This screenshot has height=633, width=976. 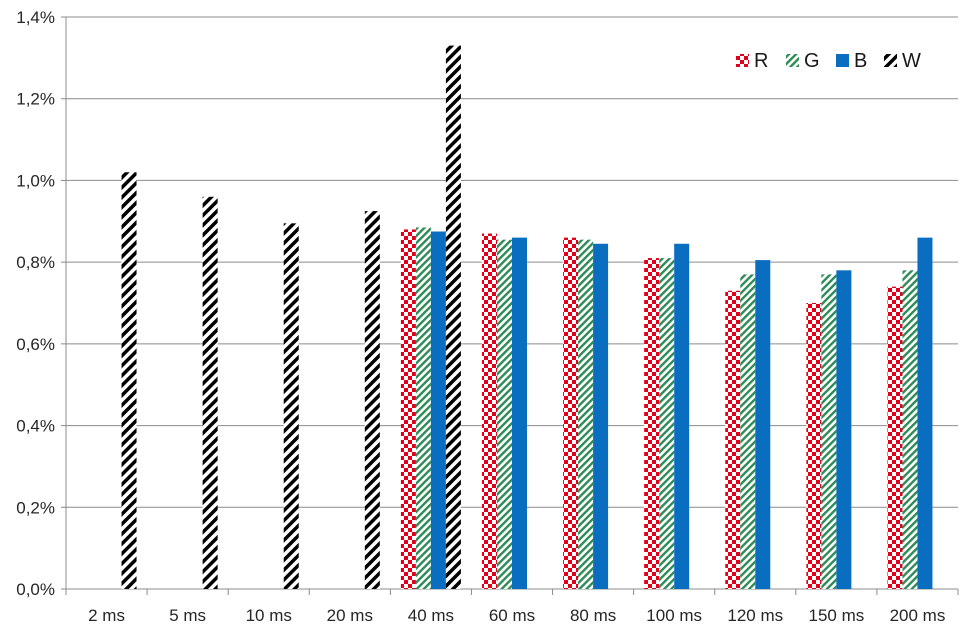 What do you see at coordinates (748, 431) in the screenshot?
I see `bar-G-120ms` at bounding box center [748, 431].